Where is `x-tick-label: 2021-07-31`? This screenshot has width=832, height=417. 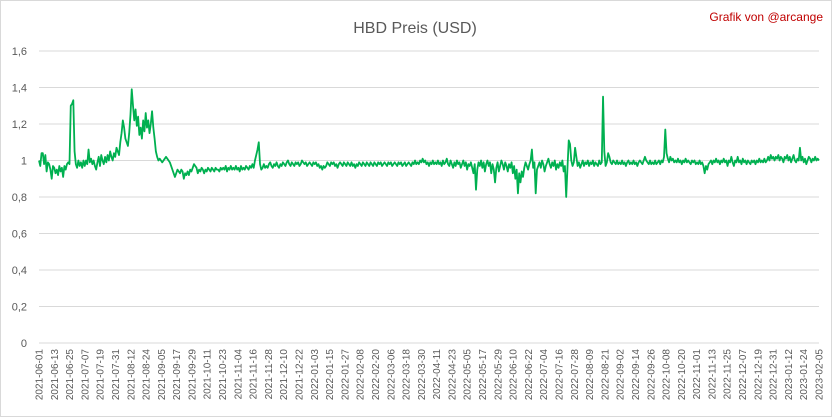
x-tick-label: 2021-07-31 is located at coordinates (116, 375).